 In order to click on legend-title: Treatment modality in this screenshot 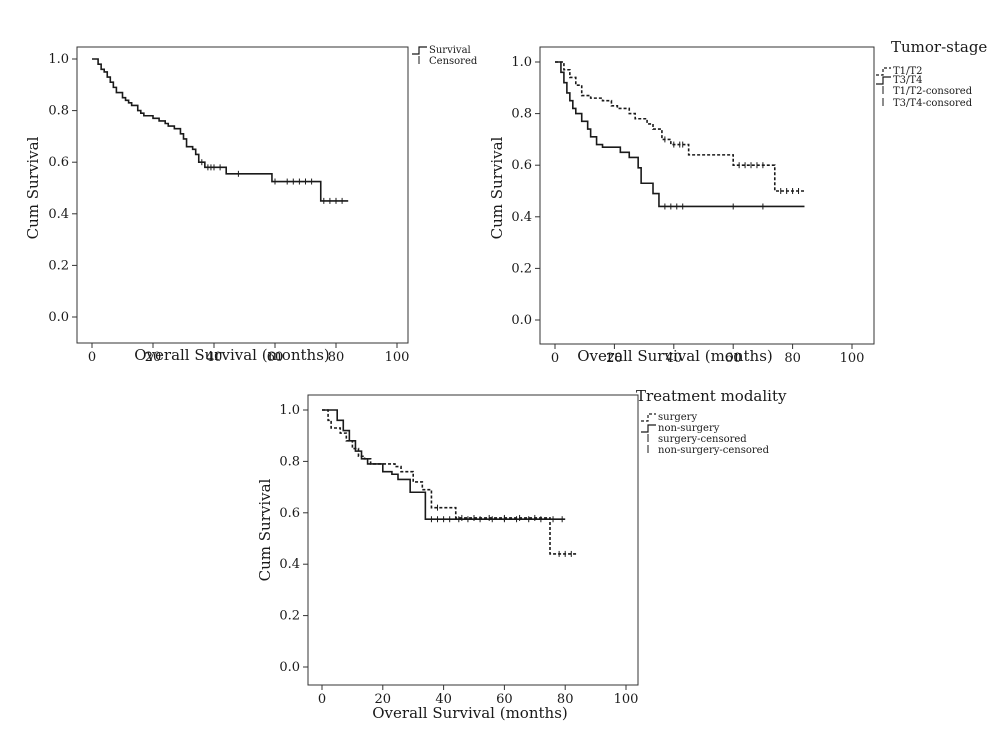, I will do `click(711, 396)`.